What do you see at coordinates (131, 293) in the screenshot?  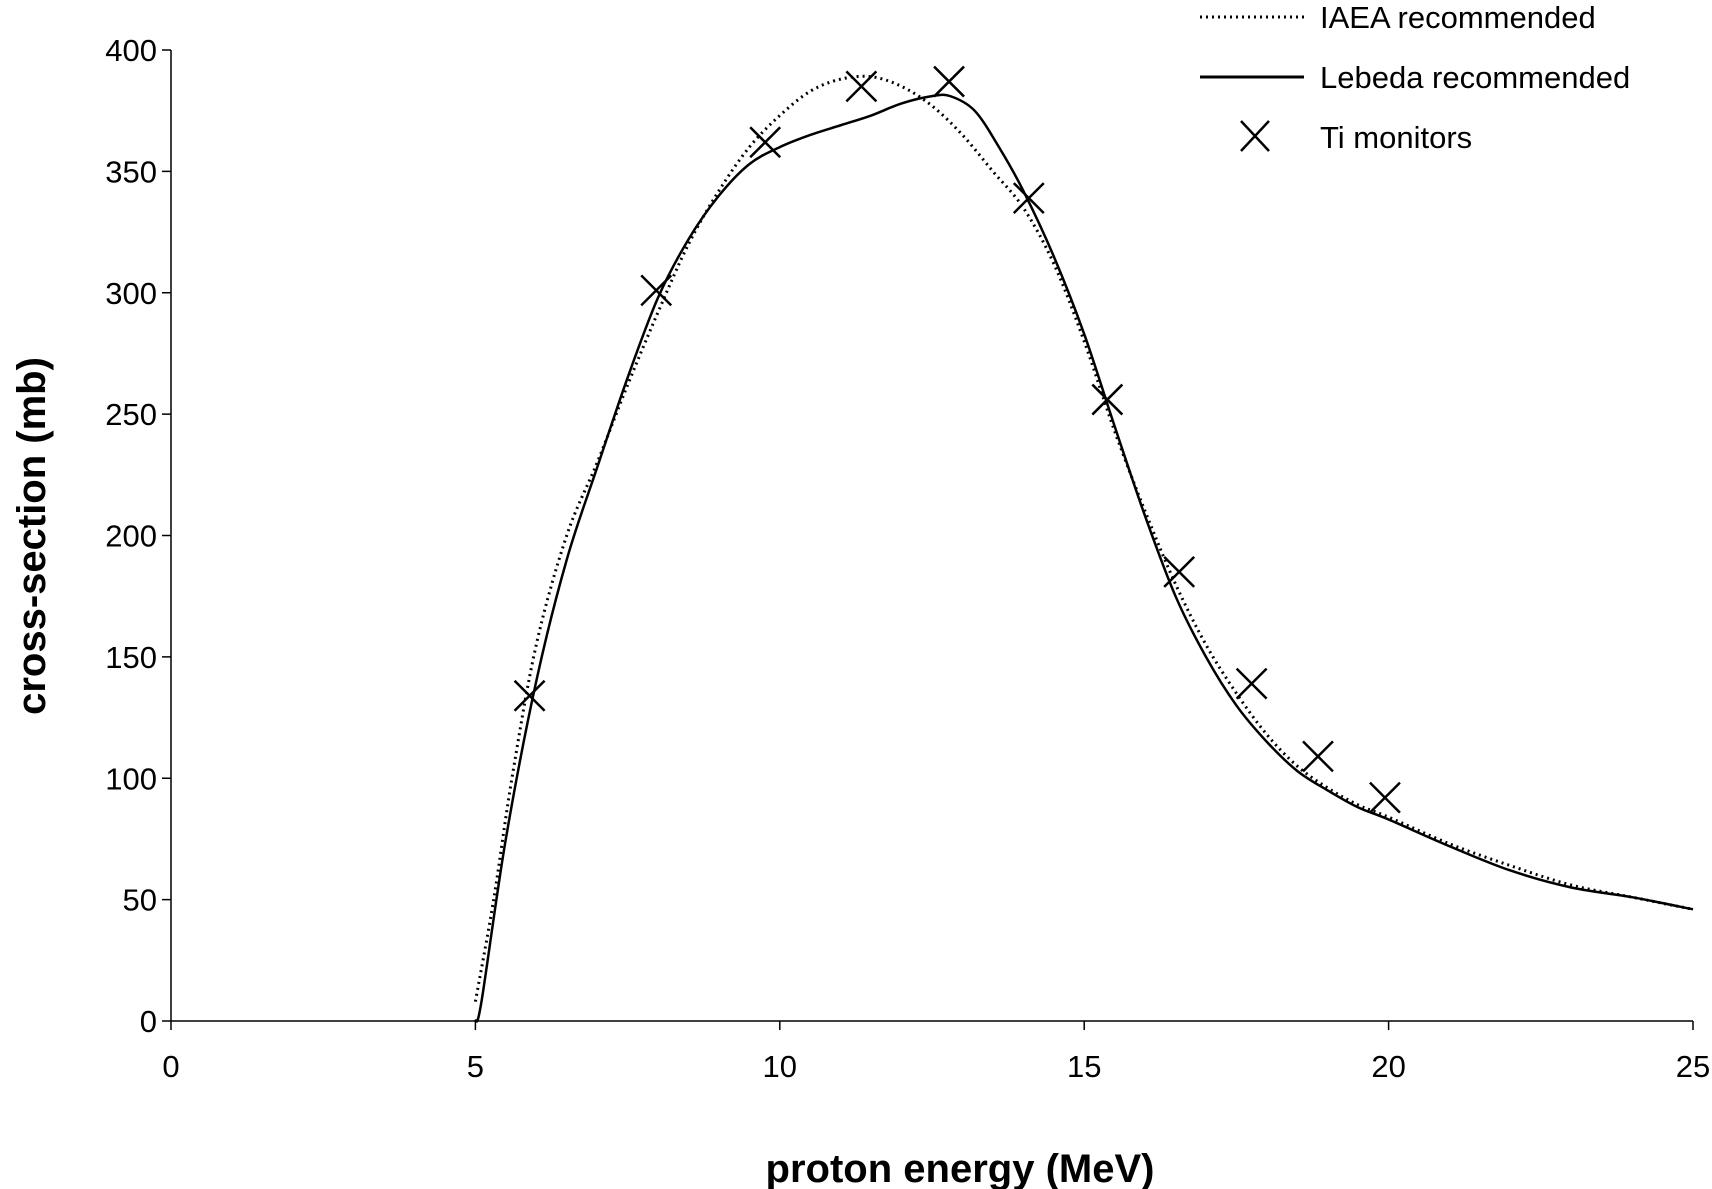 I see `y-tick-label: 300` at bounding box center [131, 293].